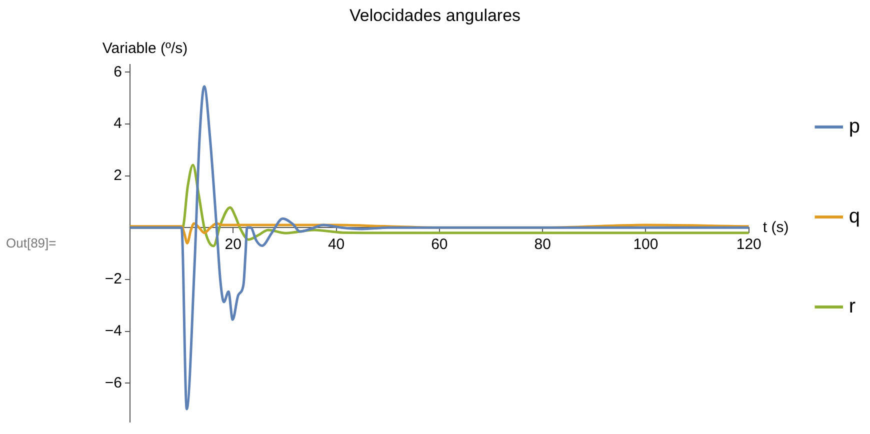 This screenshot has width=870, height=434. I want to click on y-tick-label: −4, so click(113, 331).